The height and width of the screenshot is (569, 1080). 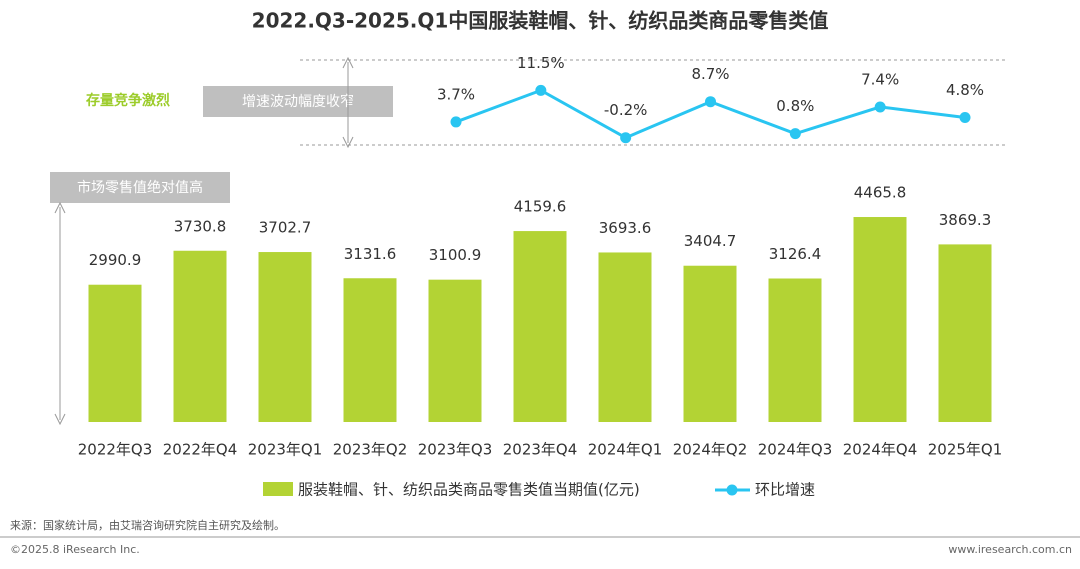 What do you see at coordinates (1010, 549) in the screenshot?
I see `website: www.iresearch.com.cn` at bounding box center [1010, 549].